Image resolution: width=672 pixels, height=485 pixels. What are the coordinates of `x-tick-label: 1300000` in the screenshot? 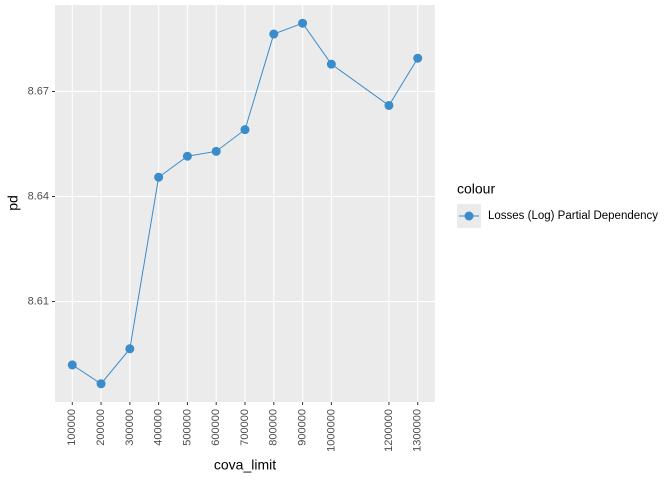 It's located at (418, 430).